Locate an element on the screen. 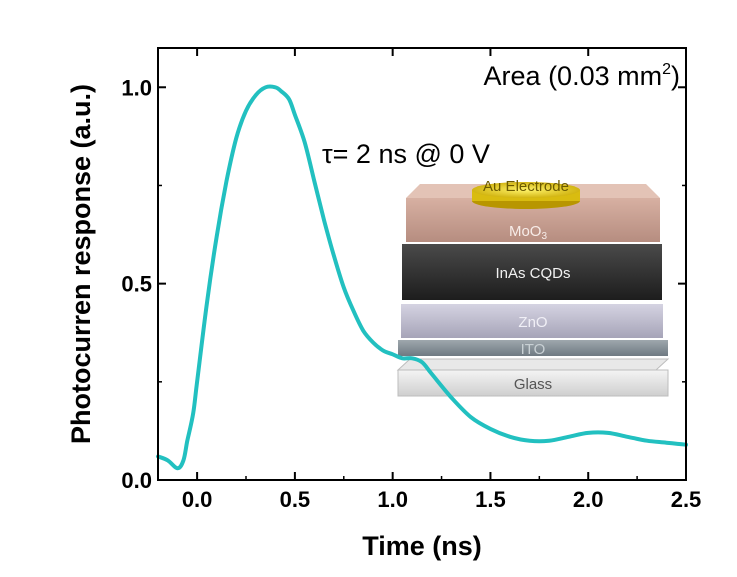 This screenshot has width=737, height=577. area-annotation: Area (0.03 mm2) is located at coordinates (582, 76).